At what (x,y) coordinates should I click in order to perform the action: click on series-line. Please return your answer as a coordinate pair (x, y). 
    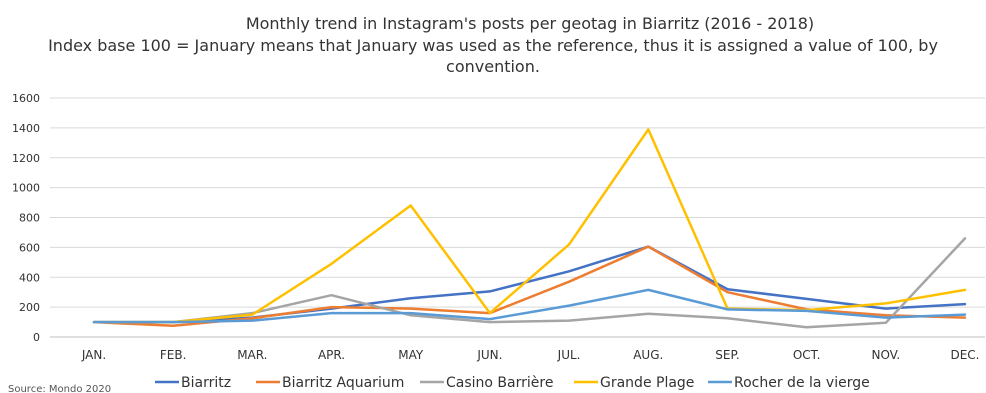
    Looking at the image, I should click on (529, 306).